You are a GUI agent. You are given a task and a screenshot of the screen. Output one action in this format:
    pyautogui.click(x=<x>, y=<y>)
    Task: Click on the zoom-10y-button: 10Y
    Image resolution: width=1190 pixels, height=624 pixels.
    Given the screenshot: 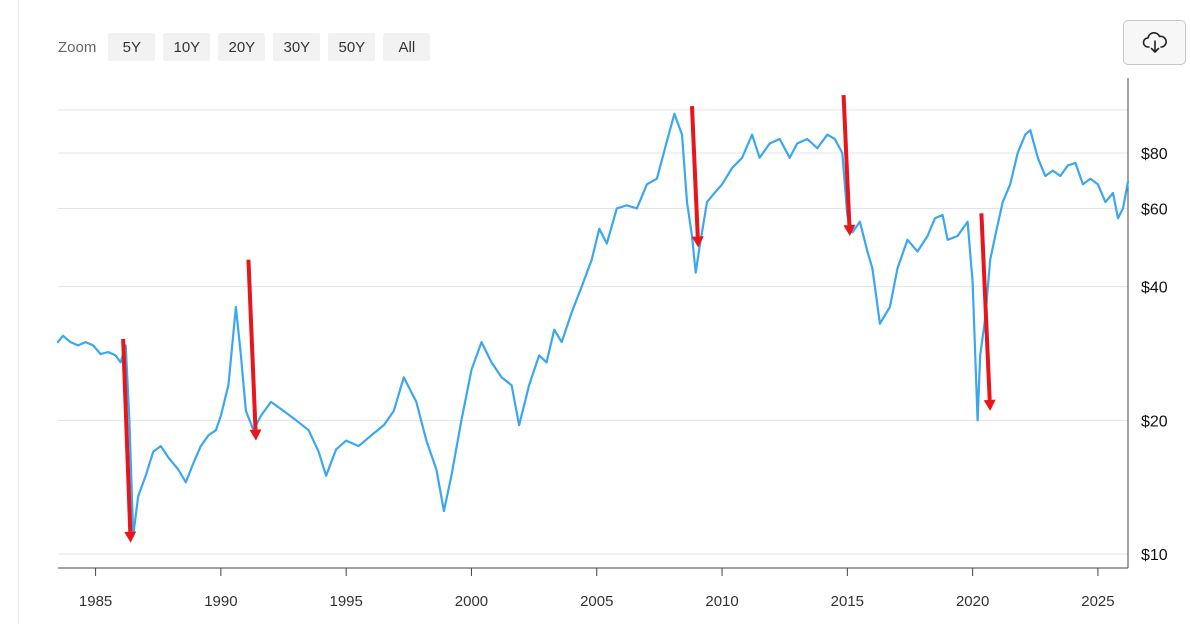 What is the action you would take?
    pyautogui.click(x=187, y=47)
    